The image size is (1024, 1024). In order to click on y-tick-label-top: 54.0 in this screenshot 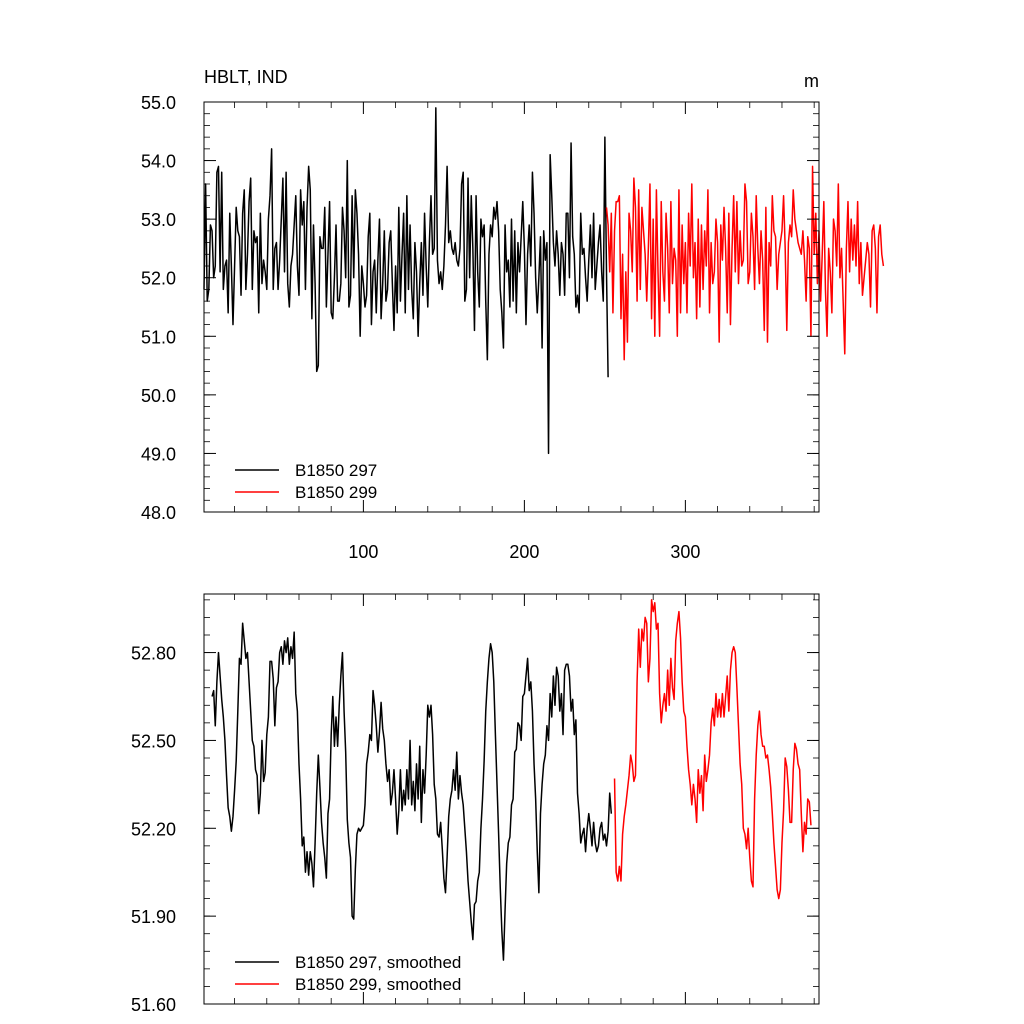, I will do `click(158, 162)`.